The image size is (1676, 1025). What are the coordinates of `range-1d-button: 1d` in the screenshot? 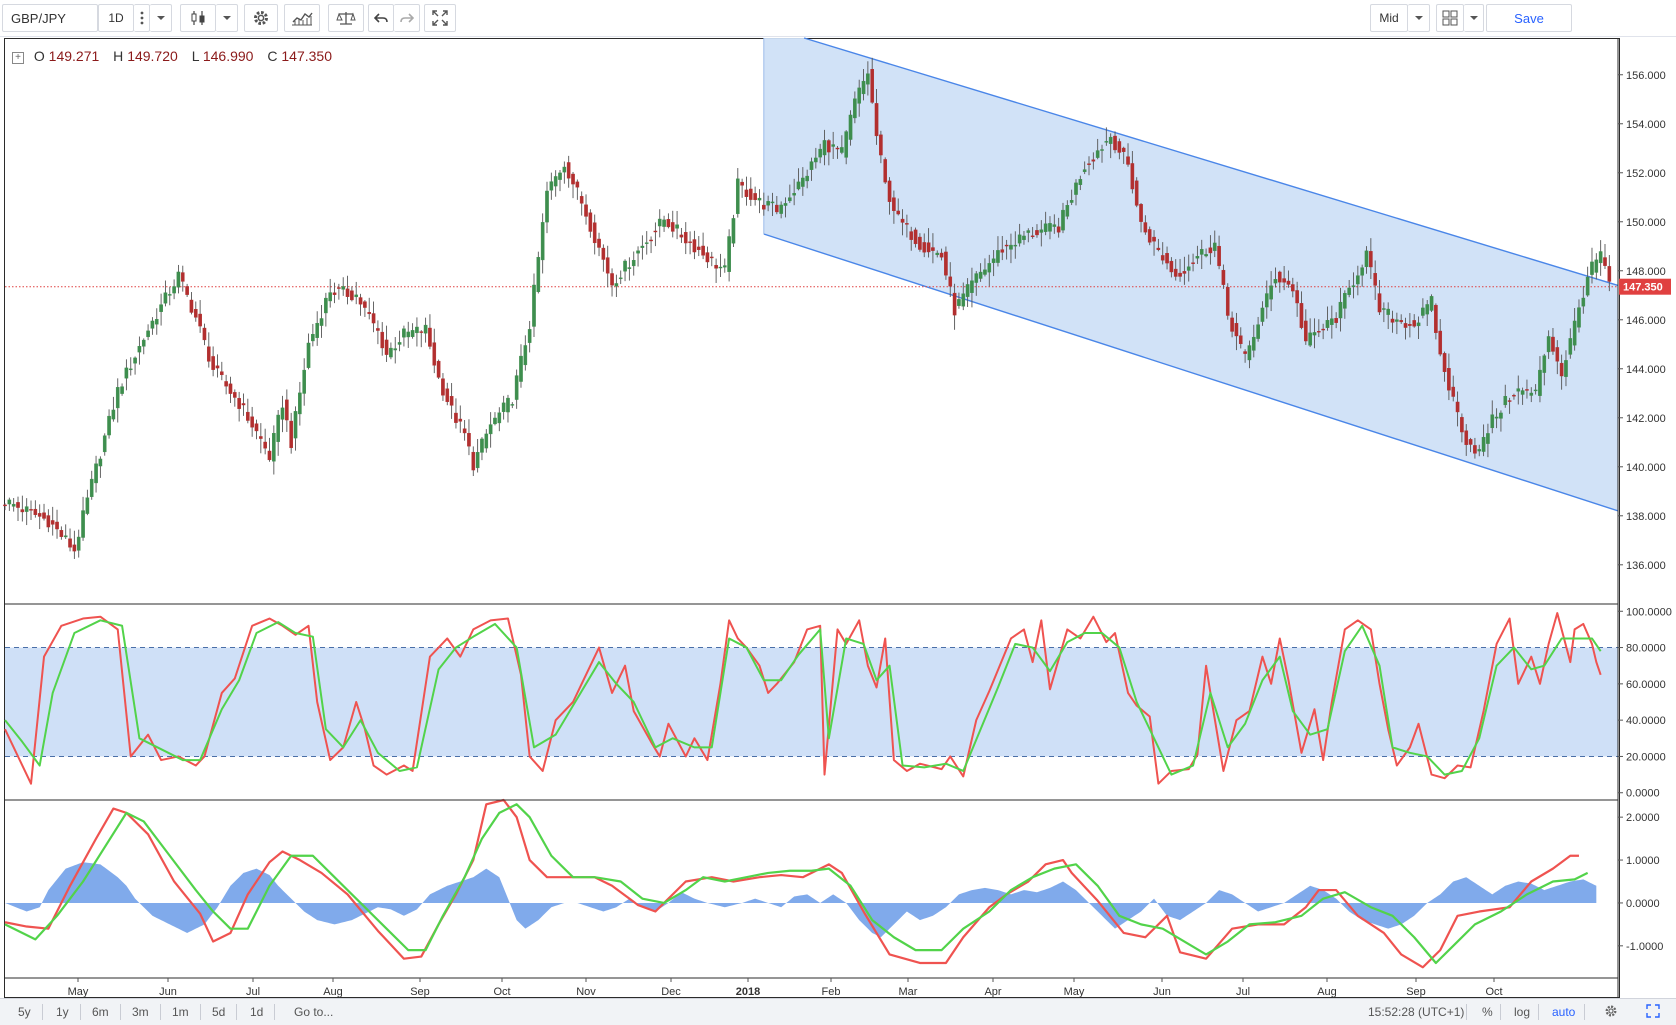 It's located at (257, 1012).